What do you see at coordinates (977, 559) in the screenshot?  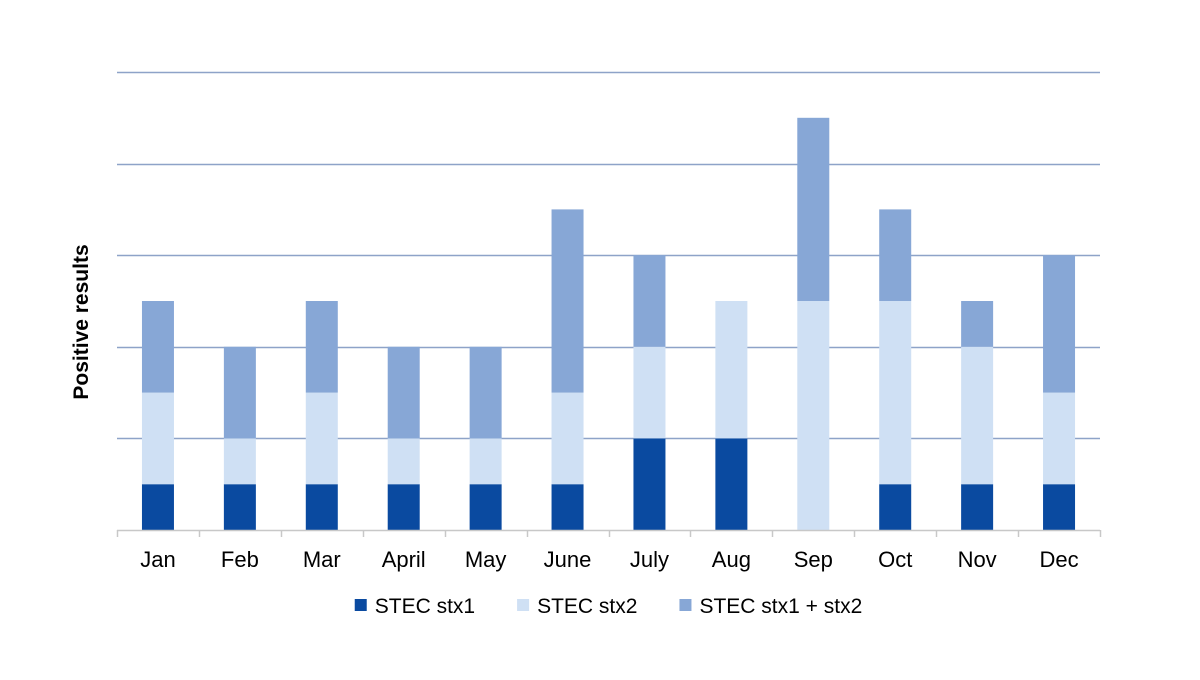 I see `x-tick-label: Nov` at bounding box center [977, 559].